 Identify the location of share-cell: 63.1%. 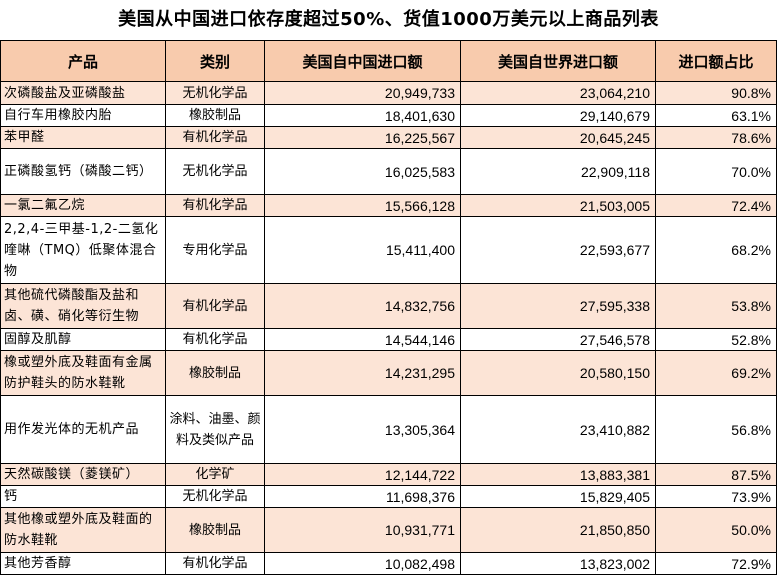
(716, 115).